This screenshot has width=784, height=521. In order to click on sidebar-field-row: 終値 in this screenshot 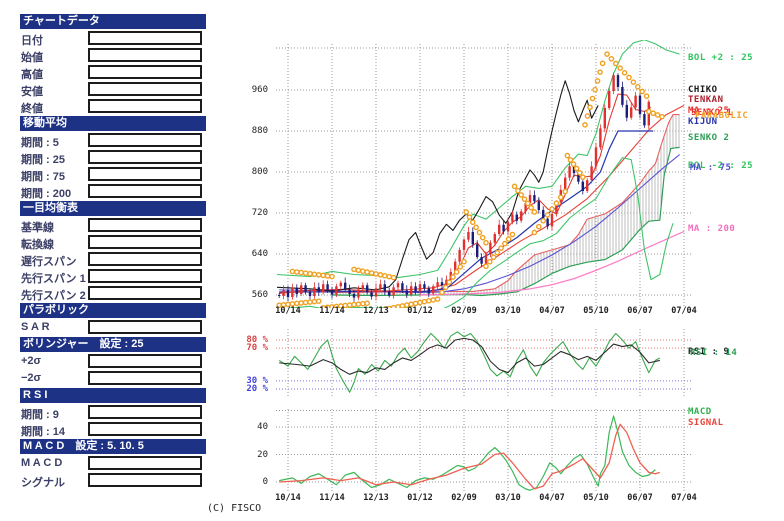, I will do `click(113, 106)`.